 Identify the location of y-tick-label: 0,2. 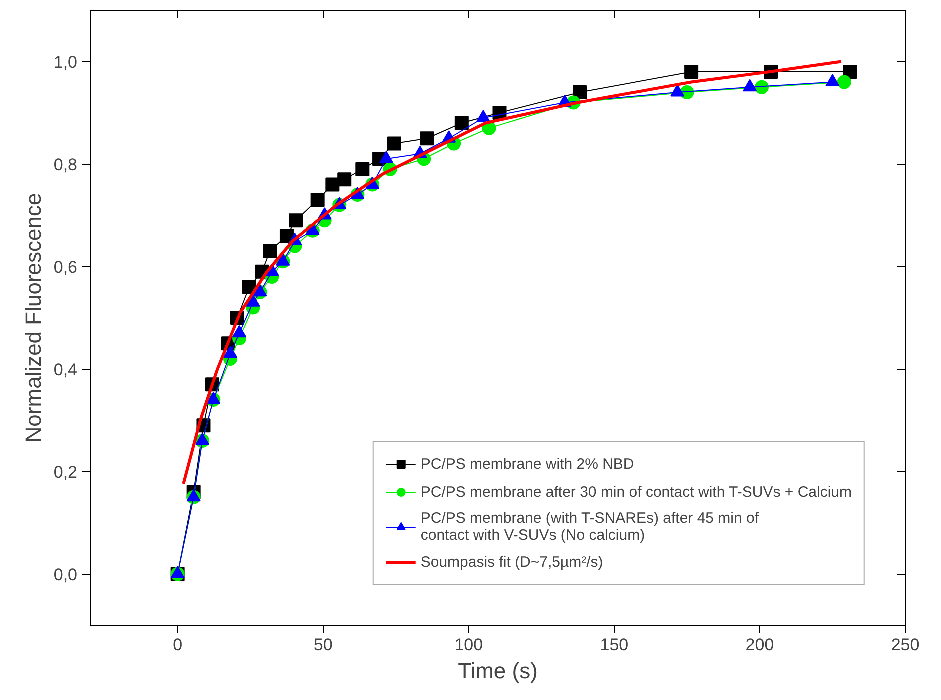
(66, 472).